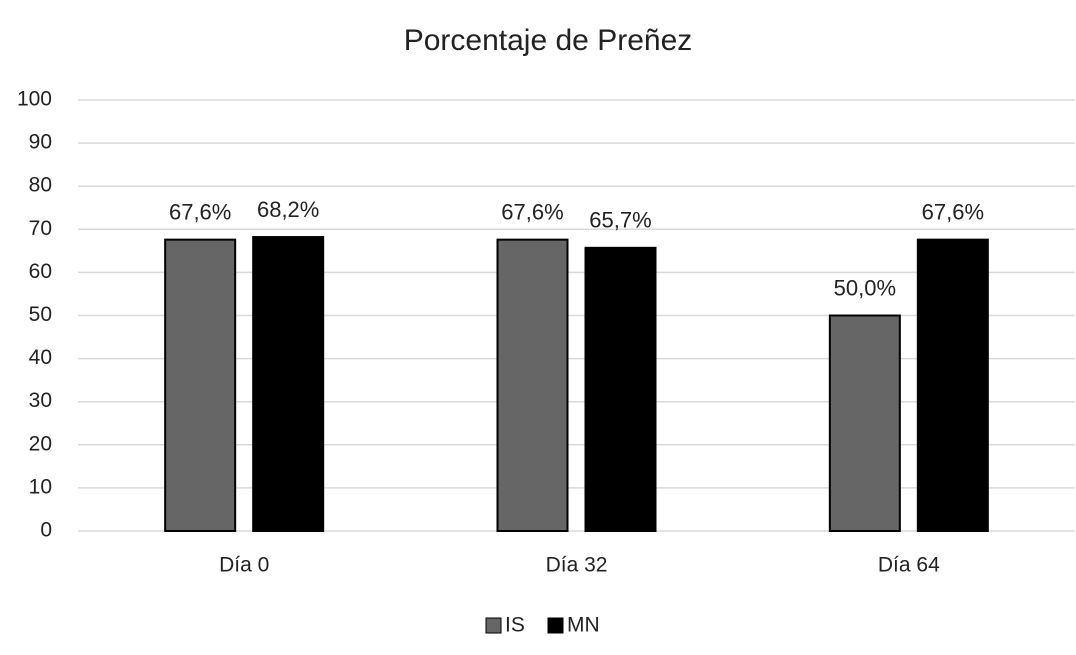 Image resolution: width=1076 pixels, height=655 pixels. I want to click on y-tick-label: 30, so click(40, 400).